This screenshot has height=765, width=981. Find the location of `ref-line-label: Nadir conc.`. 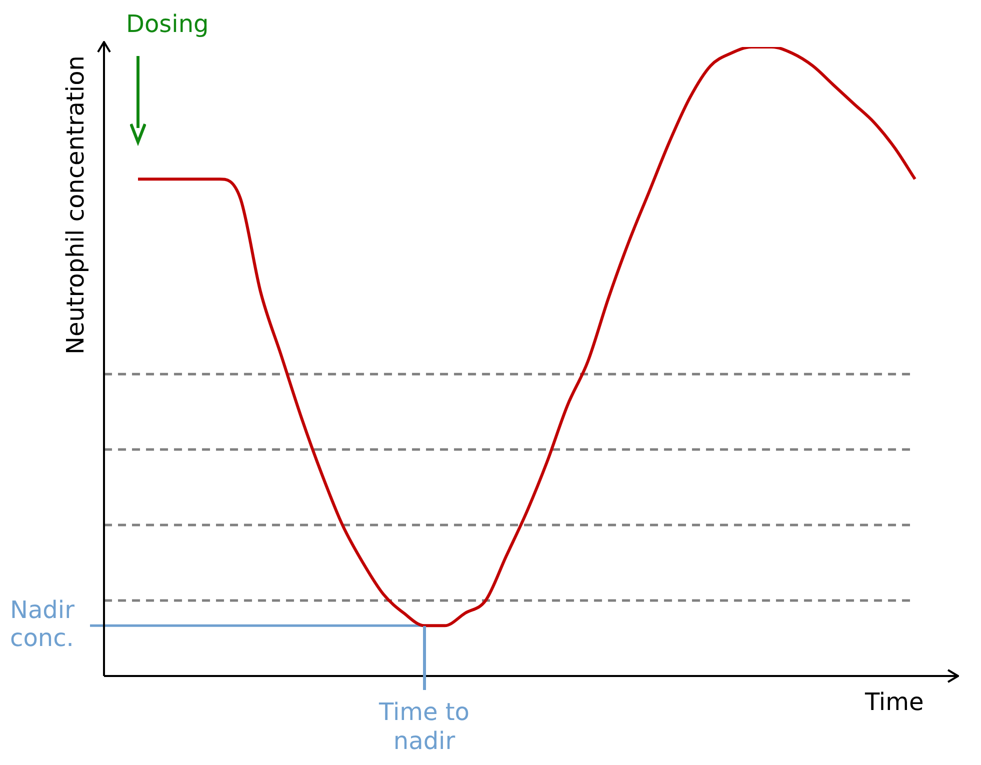

ref-line-label: Nadir conc. is located at coordinates (43, 625).